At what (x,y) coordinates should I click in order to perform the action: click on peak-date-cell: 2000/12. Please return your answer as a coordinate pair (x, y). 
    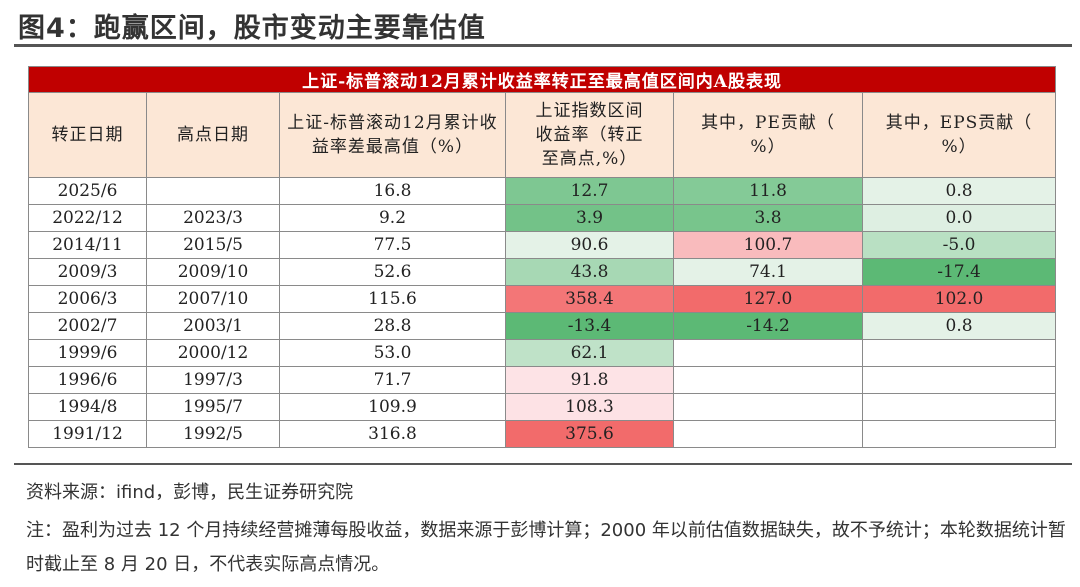
    Looking at the image, I should click on (213, 353).